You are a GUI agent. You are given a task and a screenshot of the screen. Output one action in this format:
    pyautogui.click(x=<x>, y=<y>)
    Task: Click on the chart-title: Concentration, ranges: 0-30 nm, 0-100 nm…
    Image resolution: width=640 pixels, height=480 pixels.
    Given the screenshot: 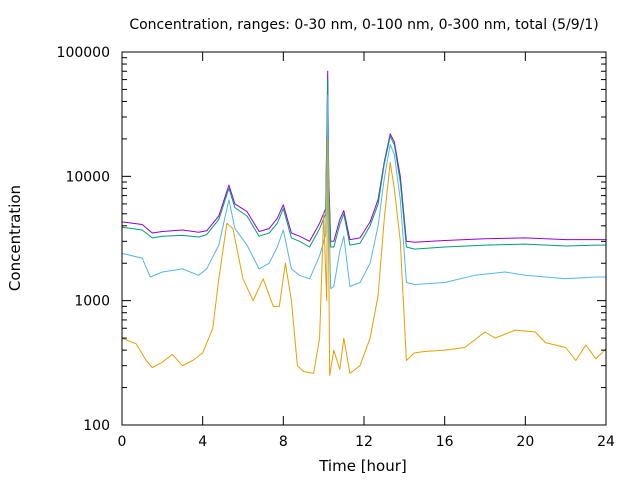 What is the action you would take?
    pyautogui.click(x=363, y=25)
    